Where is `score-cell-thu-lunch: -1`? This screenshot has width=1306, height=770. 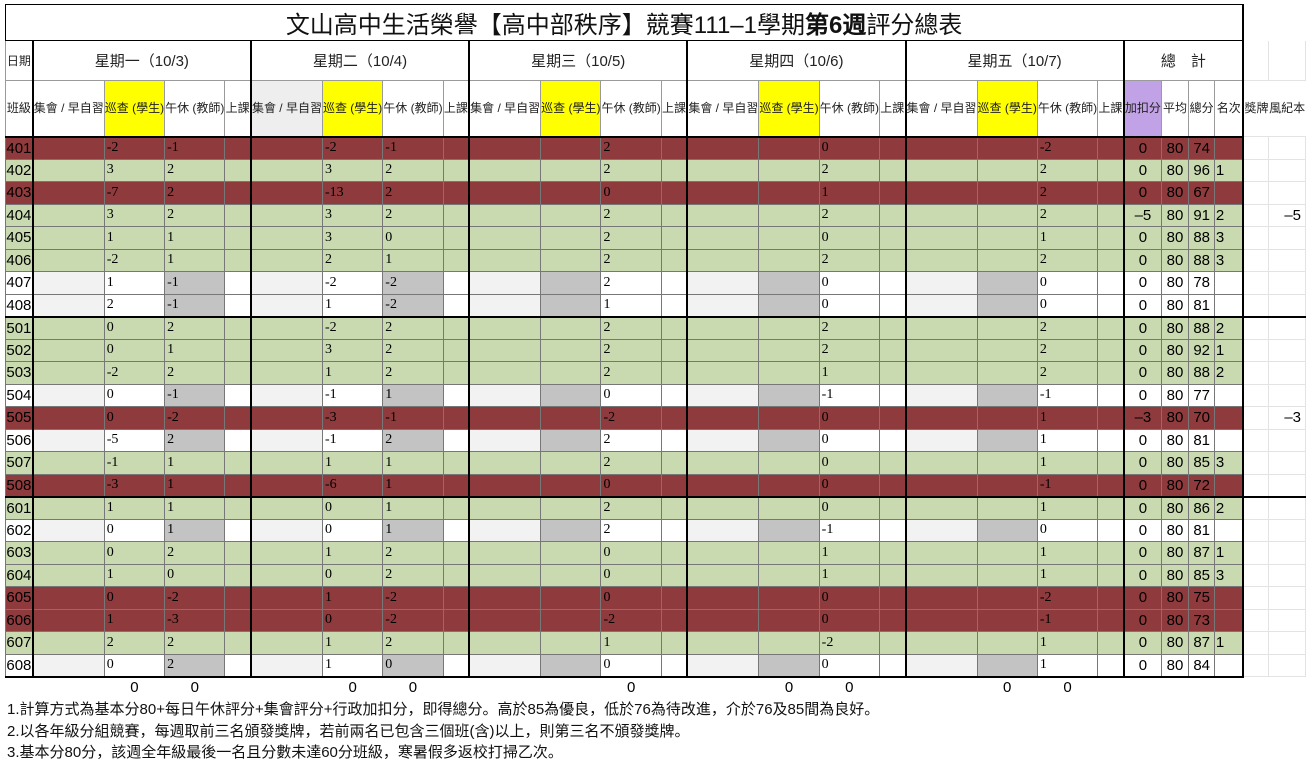 score-cell-thu-lunch: -1 is located at coordinates (849, 395).